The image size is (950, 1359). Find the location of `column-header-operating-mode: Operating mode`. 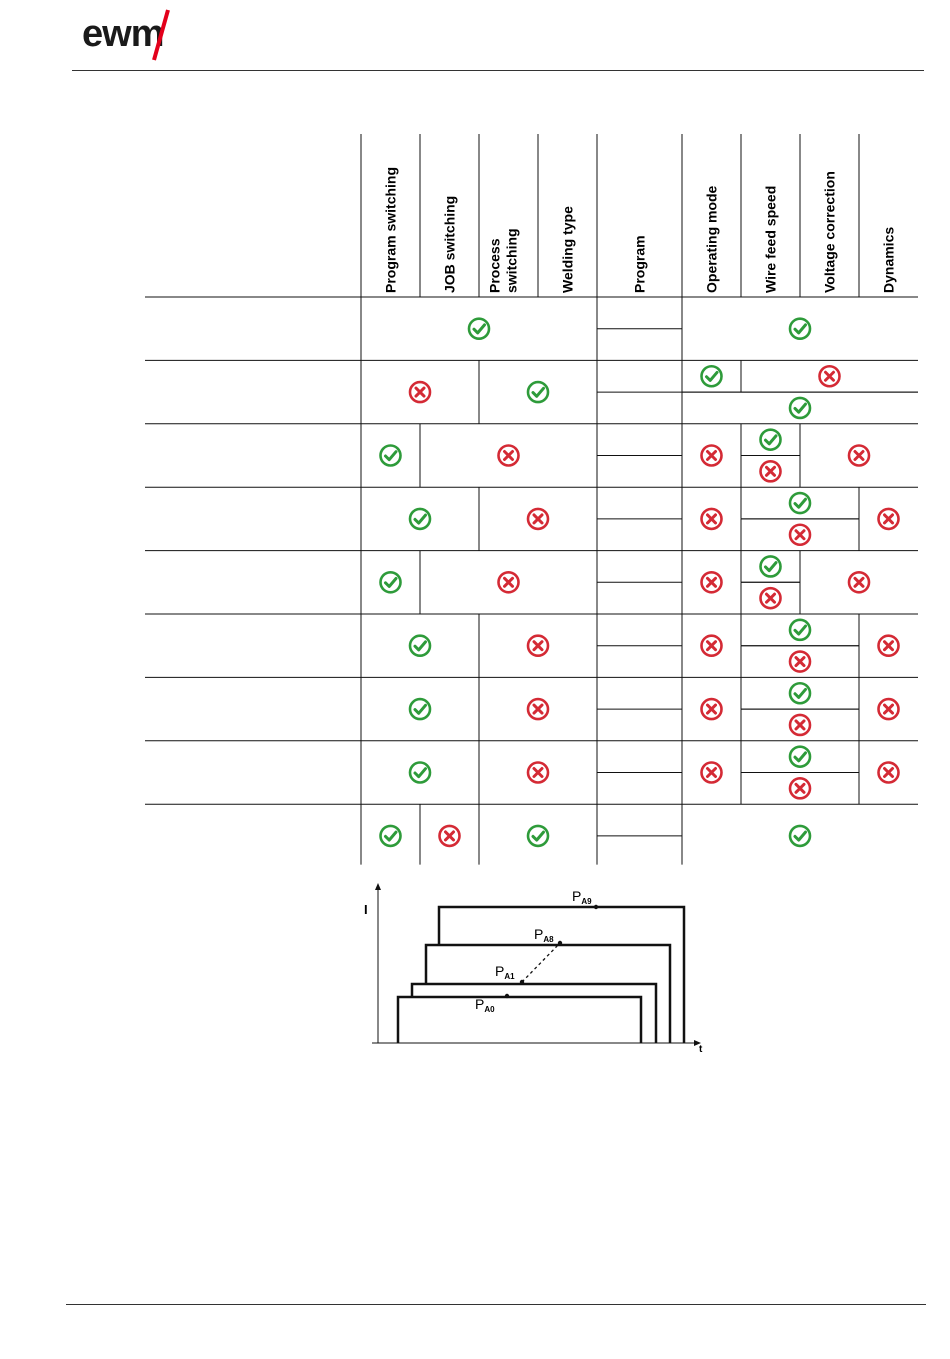

column-header-operating-mode: Operating mode is located at coordinates (712, 239).